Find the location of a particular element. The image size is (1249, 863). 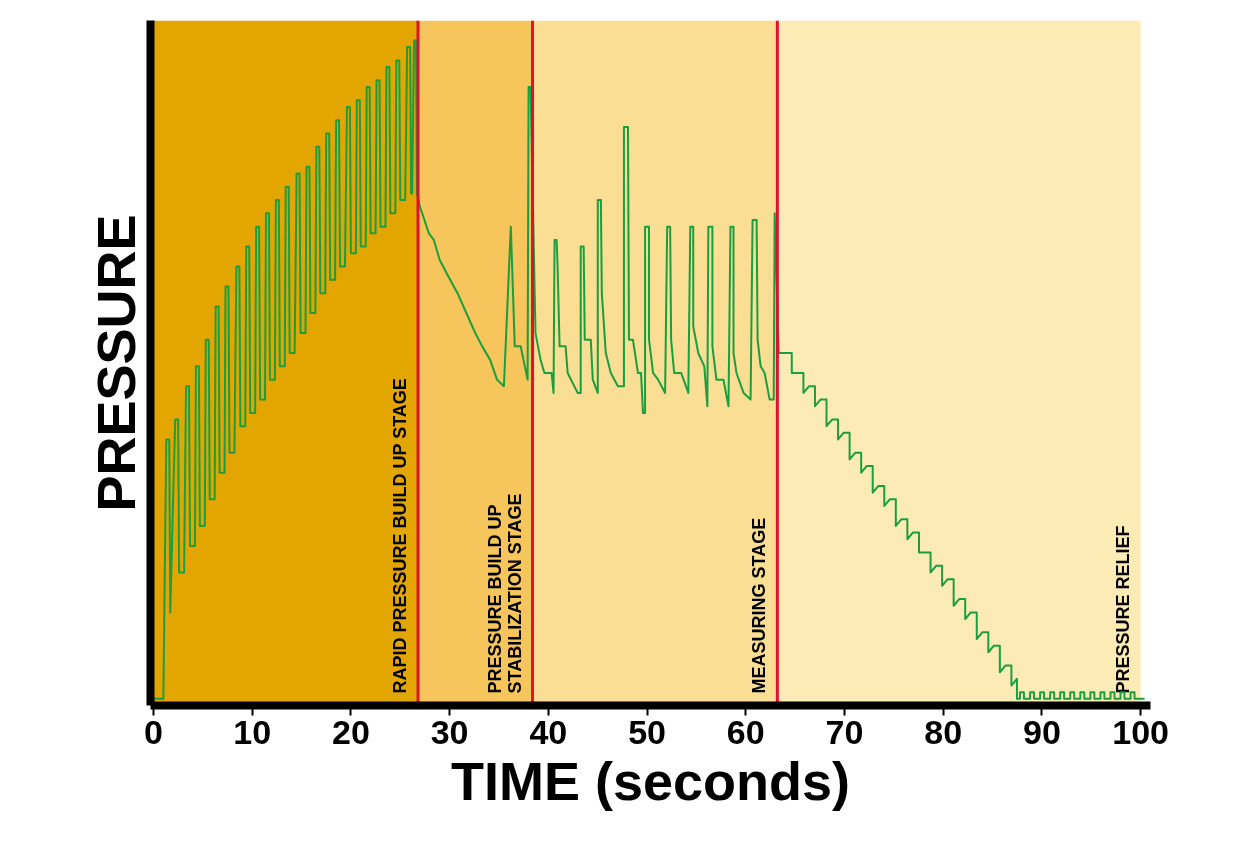

y-axis-title: PRESSURE is located at coordinates (115, 363).